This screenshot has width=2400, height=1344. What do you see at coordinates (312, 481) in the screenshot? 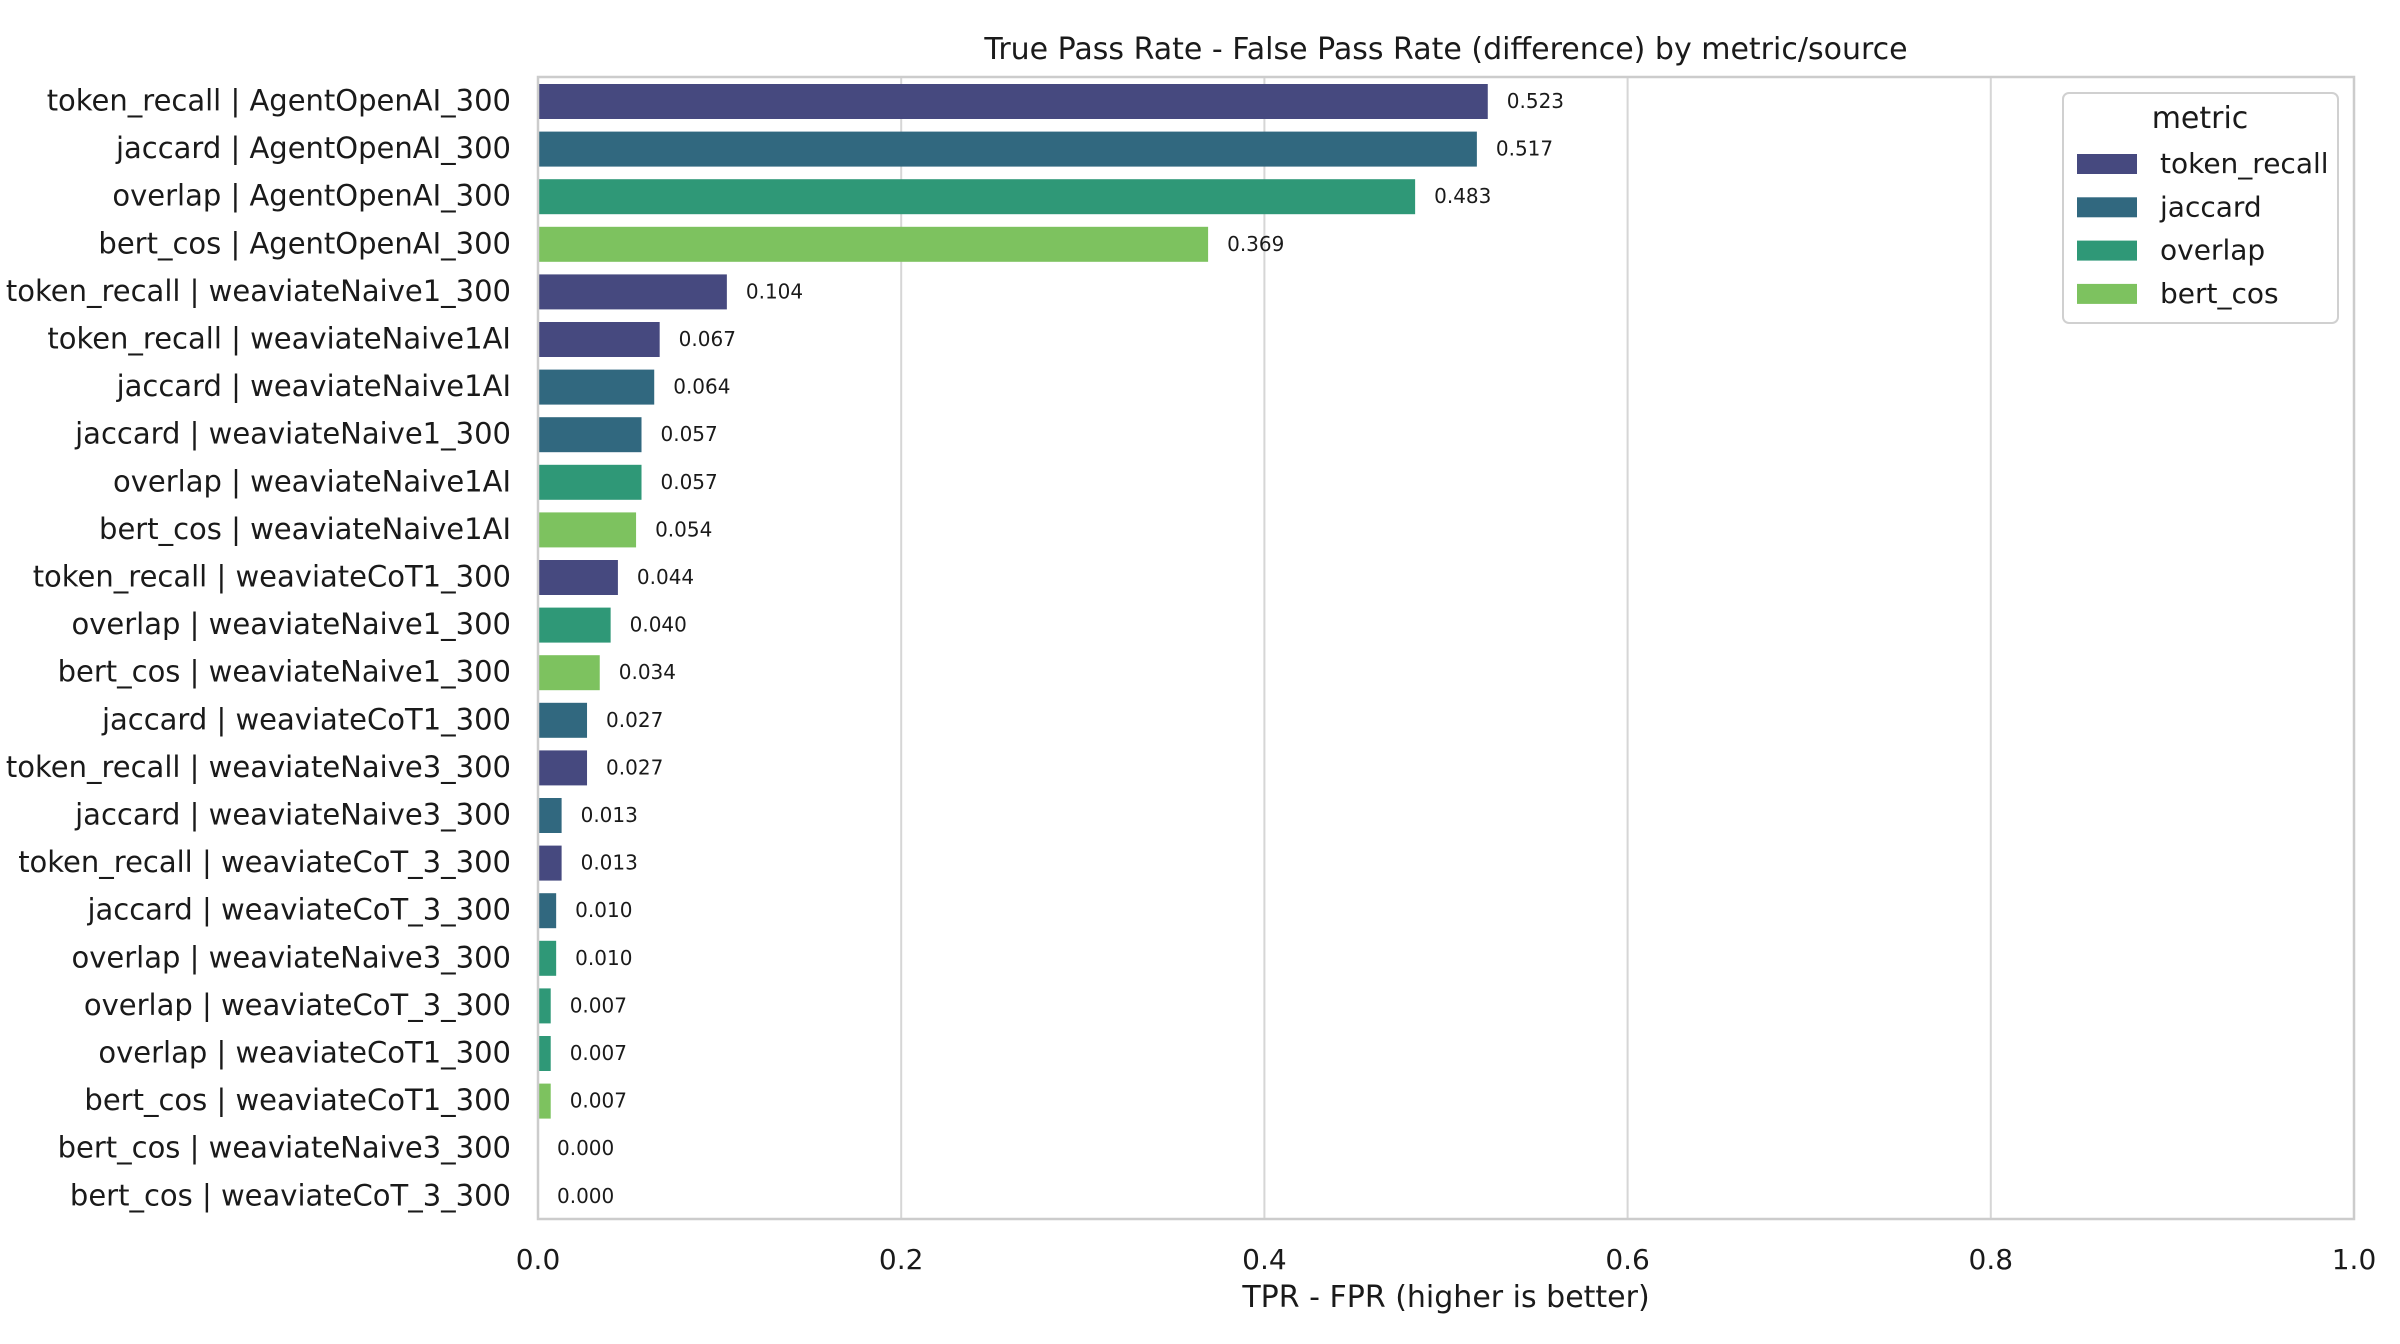
I see `y-tick-label: overlap | weaviateNaive1AI` at bounding box center [312, 481].